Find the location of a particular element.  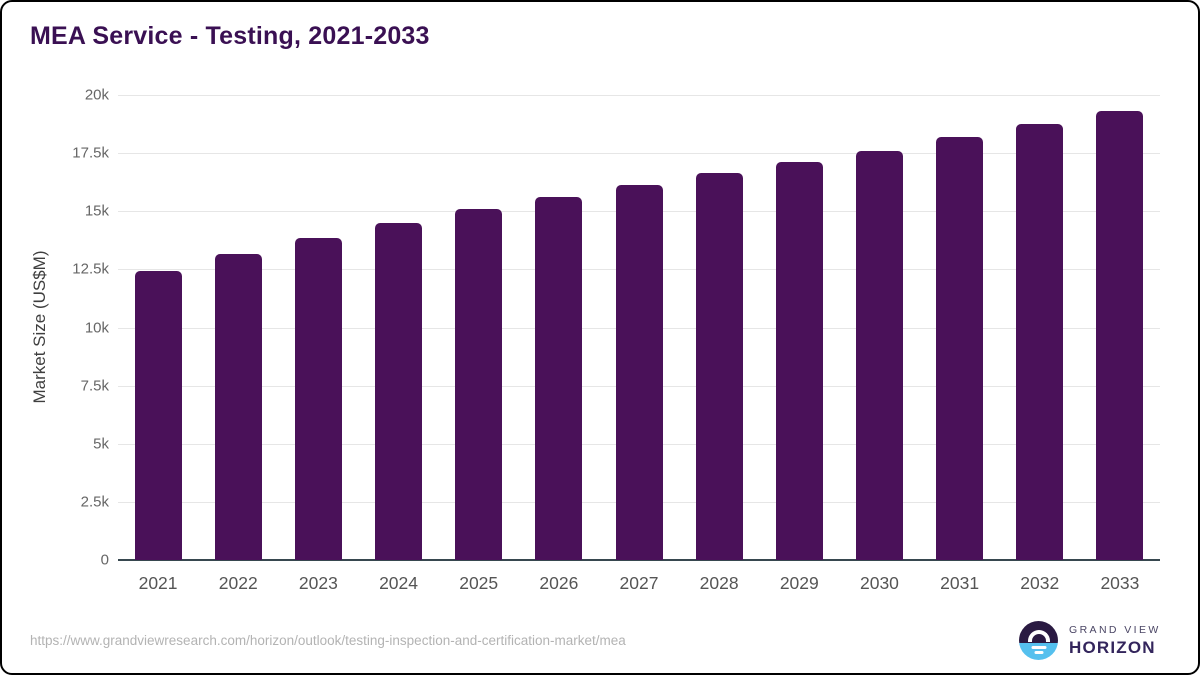

x-tick-label-2030: 2030 is located at coordinates (879, 583).